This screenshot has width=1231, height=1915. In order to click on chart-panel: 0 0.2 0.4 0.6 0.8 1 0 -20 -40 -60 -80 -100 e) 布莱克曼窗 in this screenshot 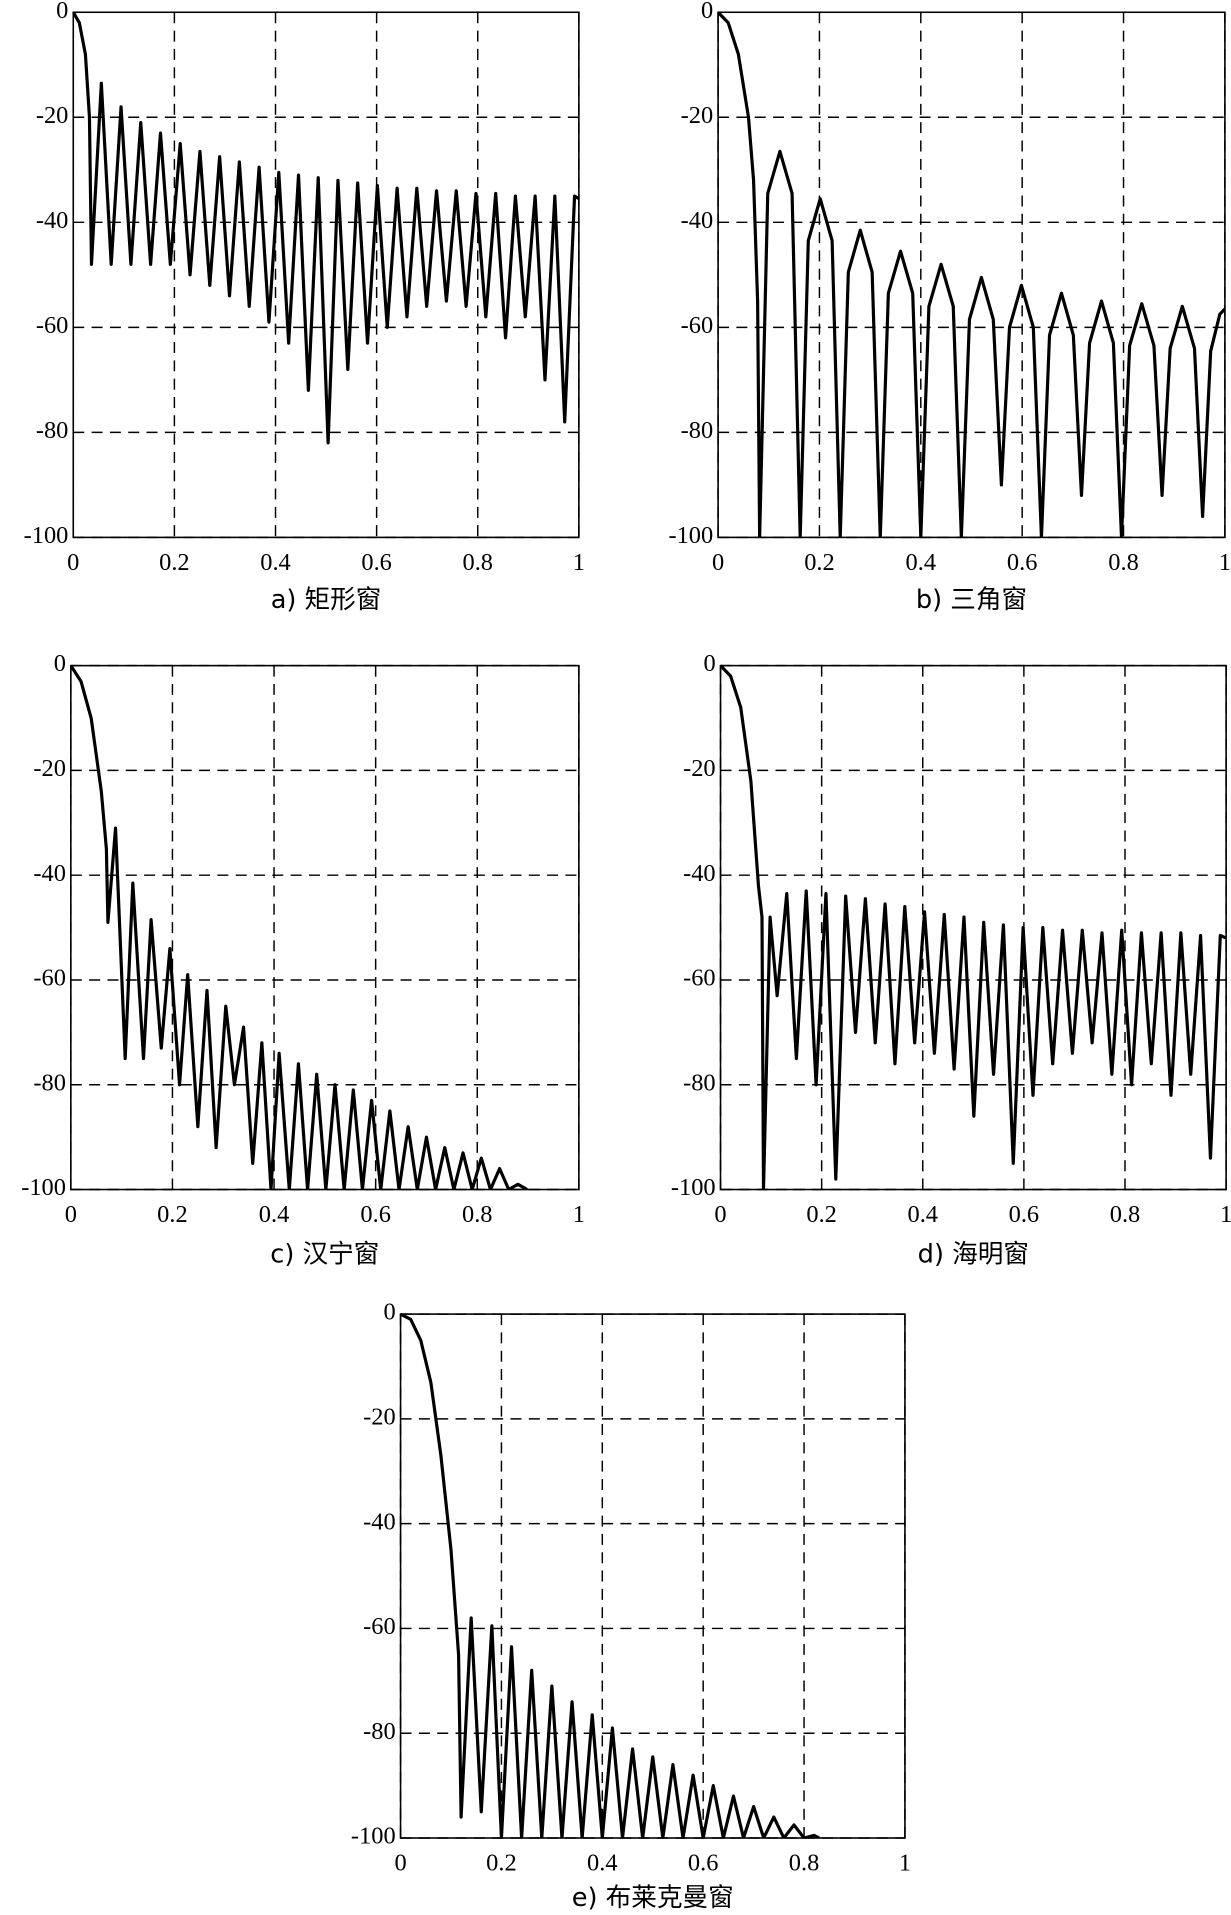, I will do `click(631, 1606)`.